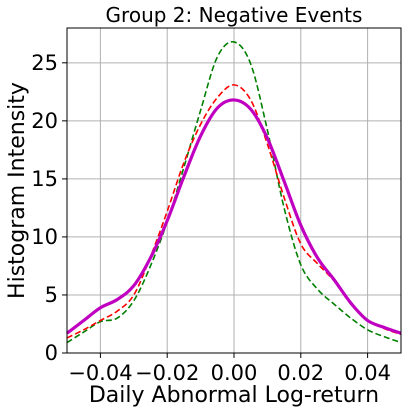 The height and width of the screenshot is (412, 408). I want to click on x-tick-label: −0.02, so click(167, 373).